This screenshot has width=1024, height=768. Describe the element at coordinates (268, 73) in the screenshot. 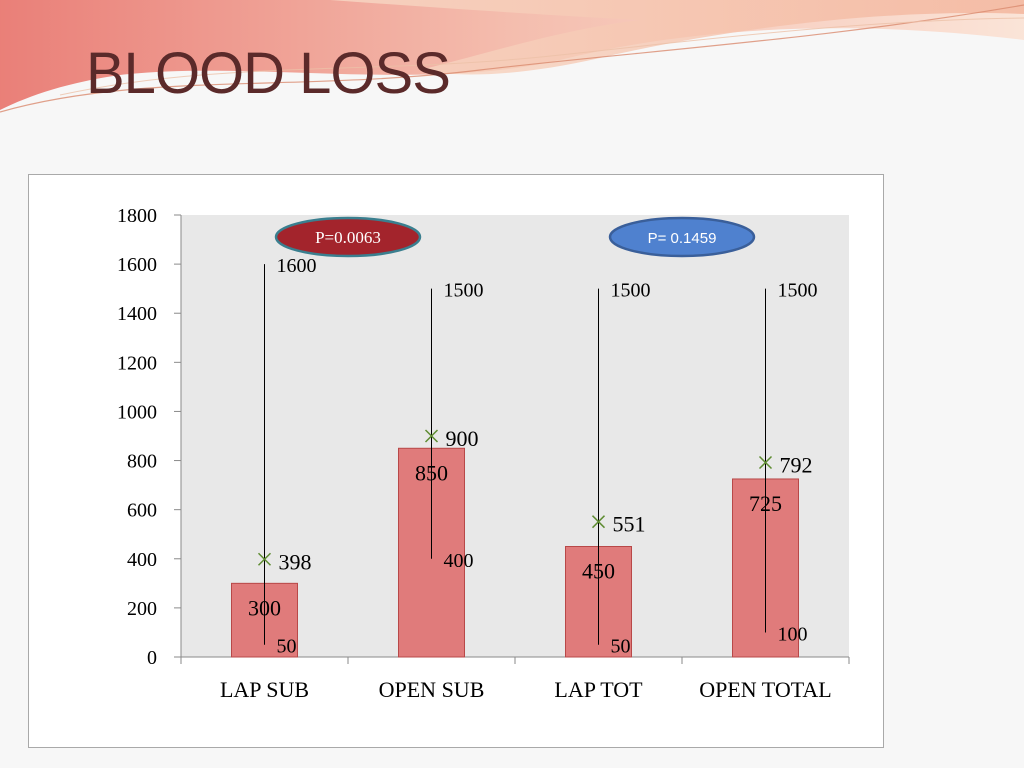

I see `slide-title: BLOOD LOSS` at that location.